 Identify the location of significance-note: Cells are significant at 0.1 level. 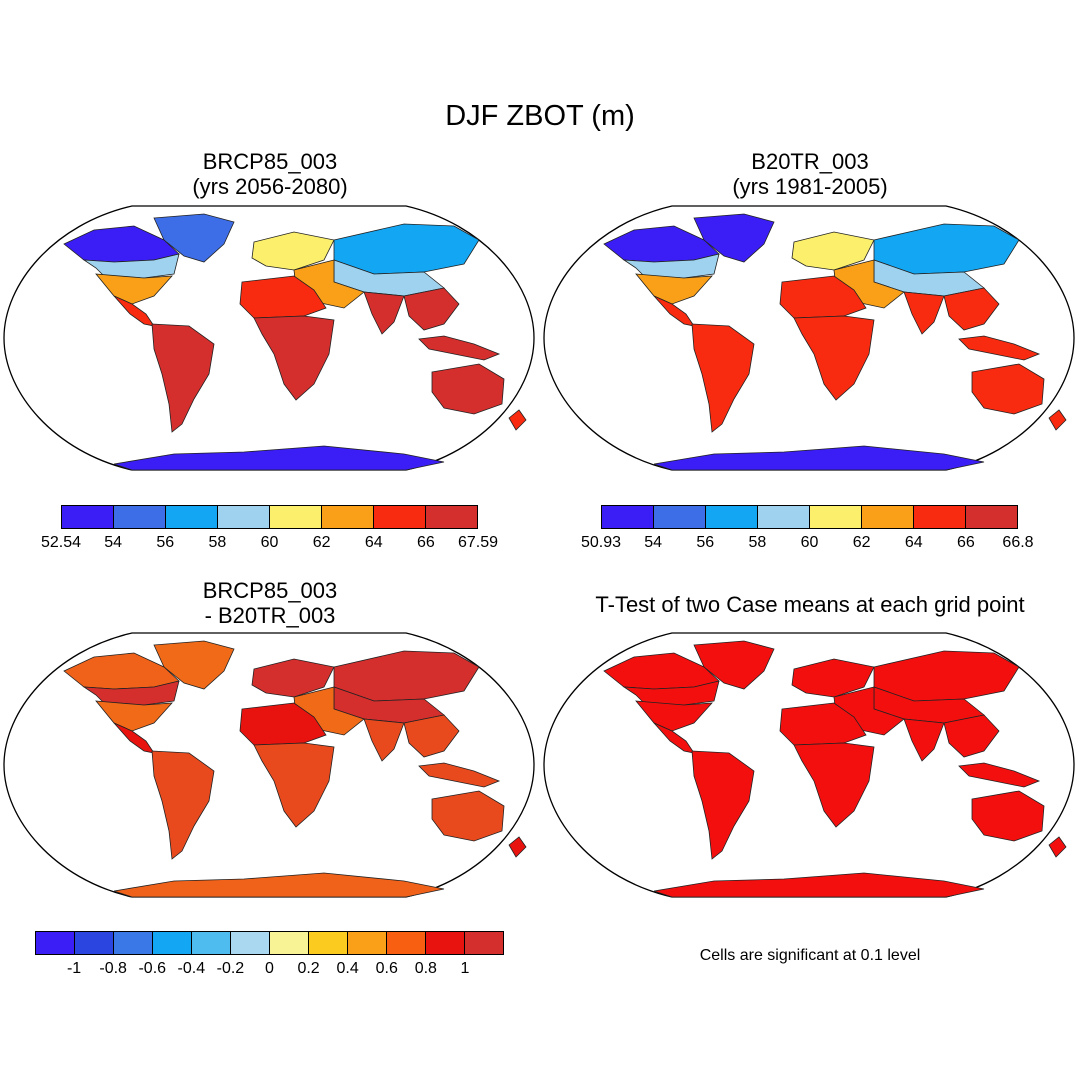
(810, 955).